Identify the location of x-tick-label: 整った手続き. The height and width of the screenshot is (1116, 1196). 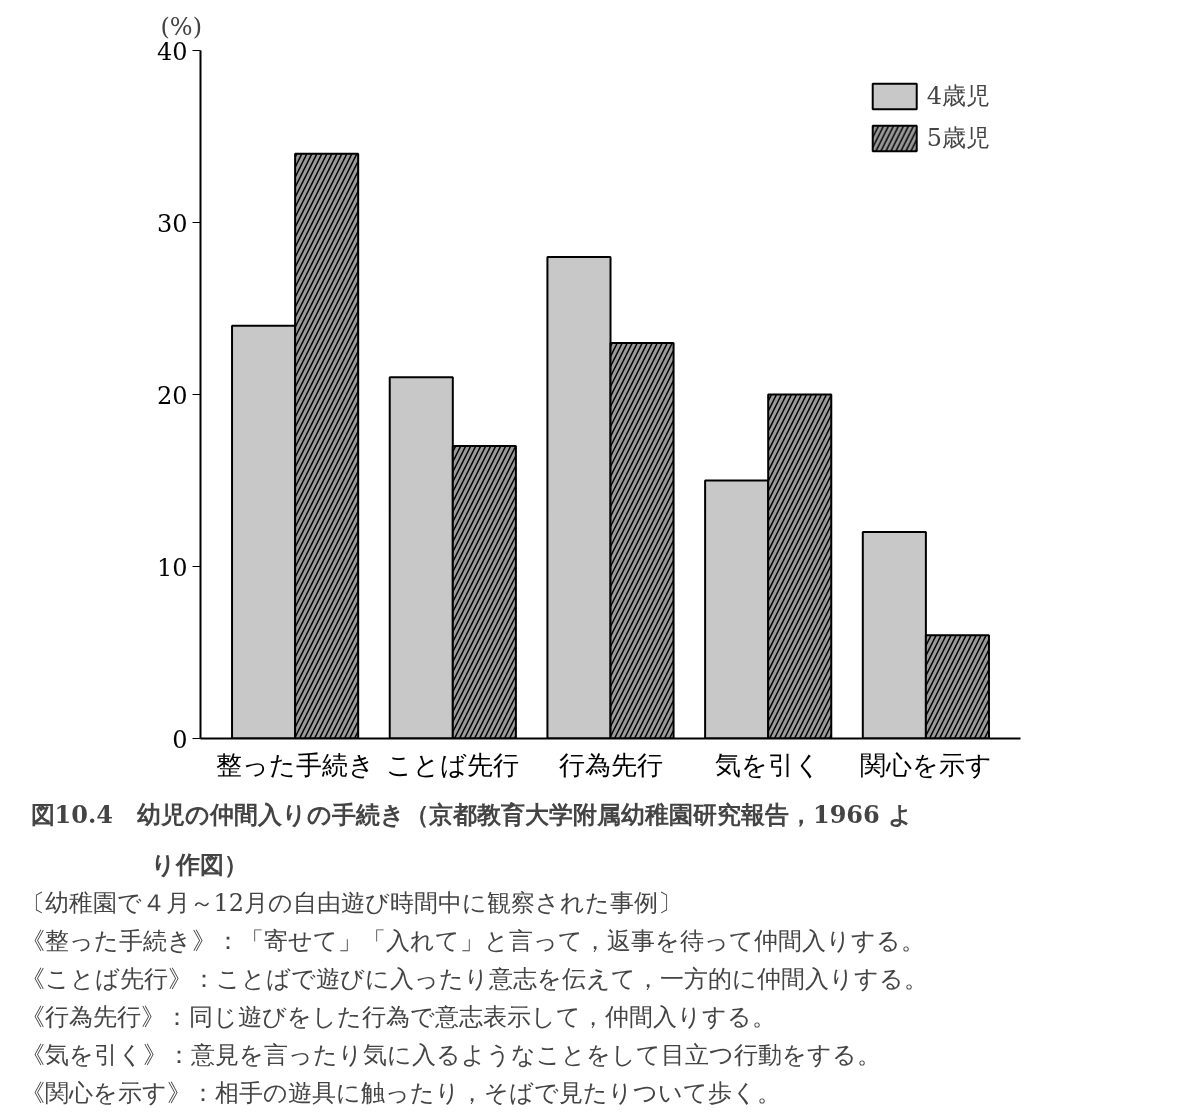
(295, 764).